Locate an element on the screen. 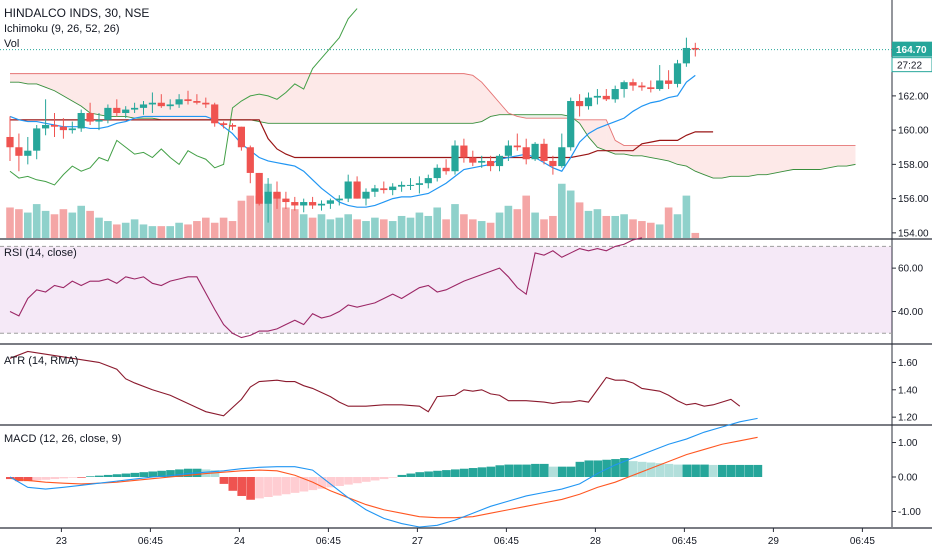 This screenshot has width=932, height=550. time-axis-label: 29 is located at coordinates (774, 541).